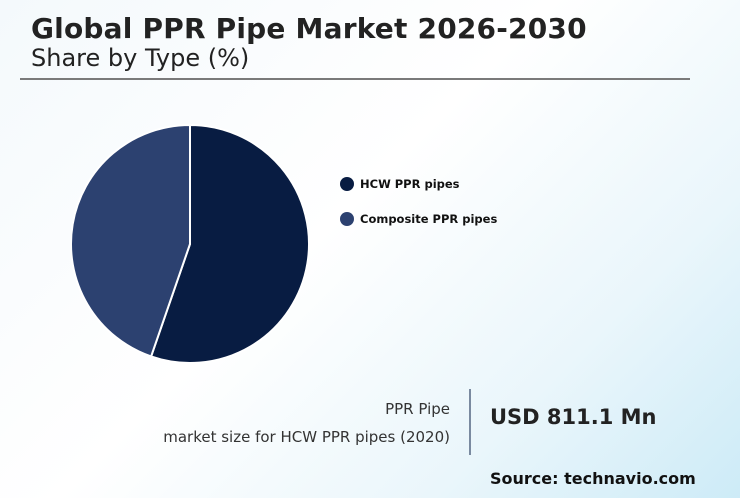 The image size is (740, 498). I want to click on header-divider, so click(355, 79).